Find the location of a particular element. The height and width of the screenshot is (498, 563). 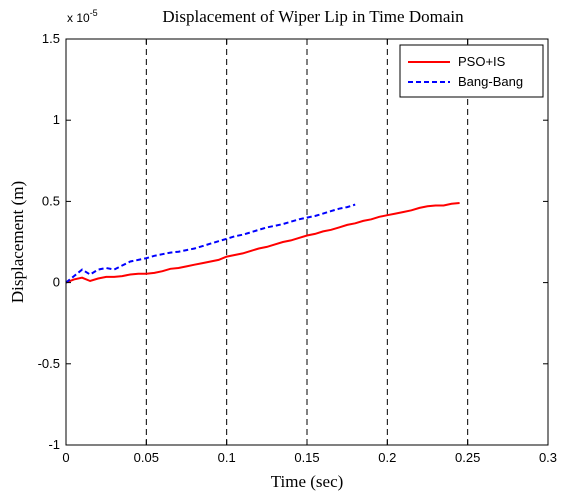

y-tick-label: 1.5 is located at coordinates (51, 38).